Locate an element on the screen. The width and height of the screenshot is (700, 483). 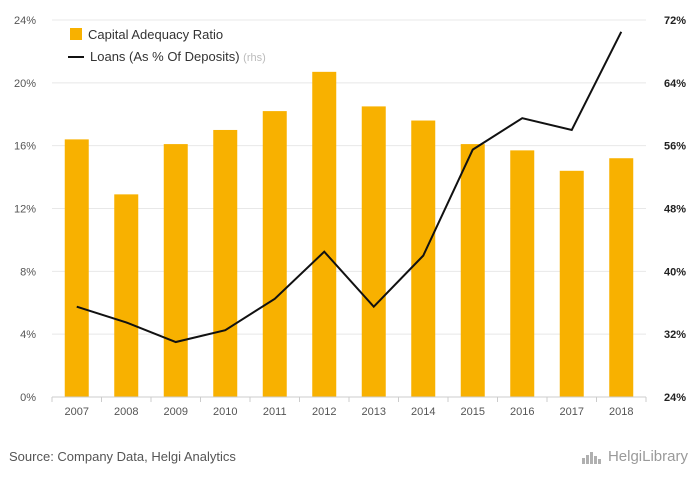
y-left-tick-label: 8% is located at coordinates (28, 272).